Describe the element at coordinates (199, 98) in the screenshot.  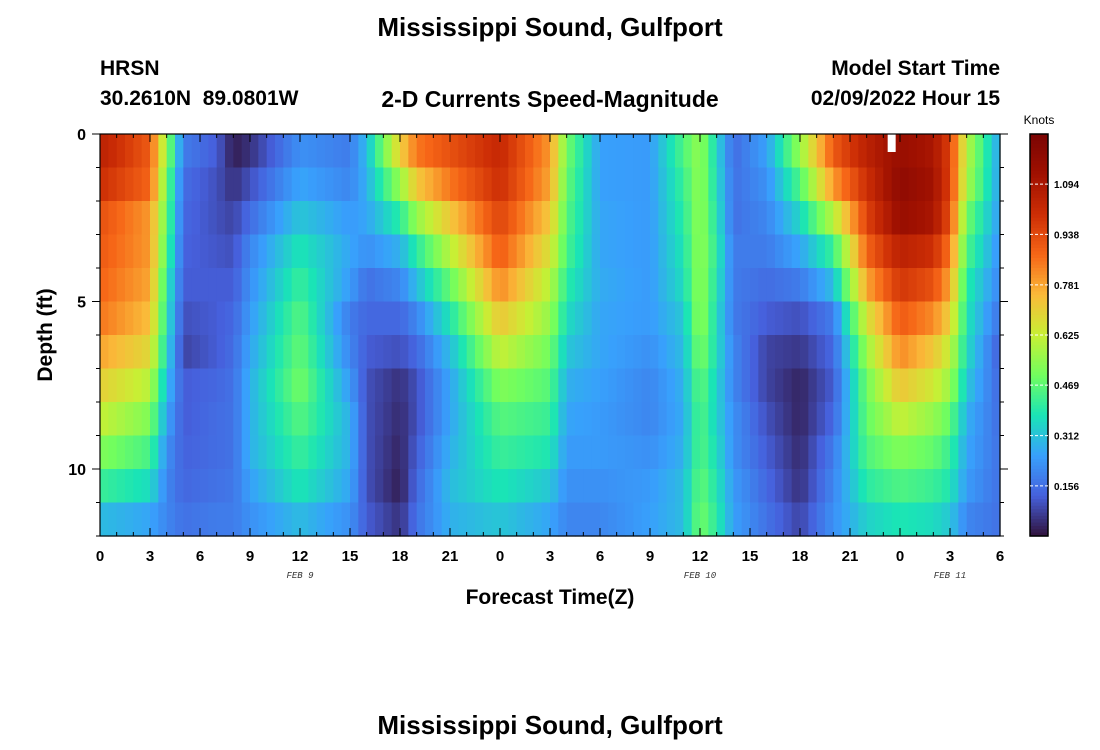
I see `station-coordinates: 30.2610N 89.0801W` at that location.